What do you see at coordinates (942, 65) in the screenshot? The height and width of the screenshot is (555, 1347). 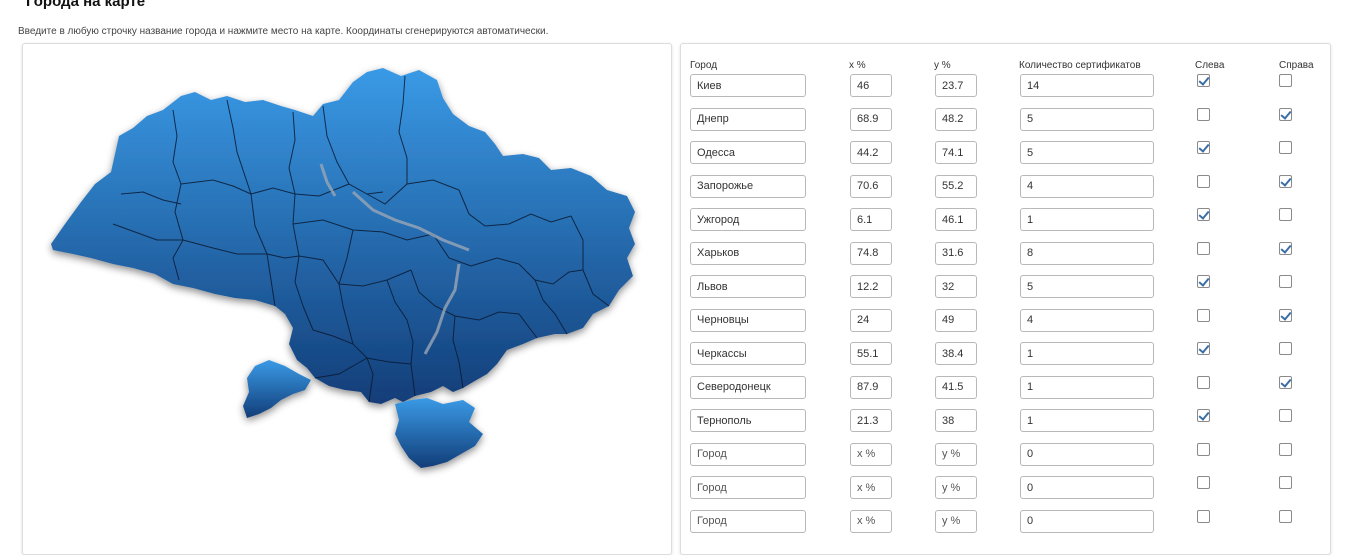 I see `header-y: y %` at bounding box center [942, 65].